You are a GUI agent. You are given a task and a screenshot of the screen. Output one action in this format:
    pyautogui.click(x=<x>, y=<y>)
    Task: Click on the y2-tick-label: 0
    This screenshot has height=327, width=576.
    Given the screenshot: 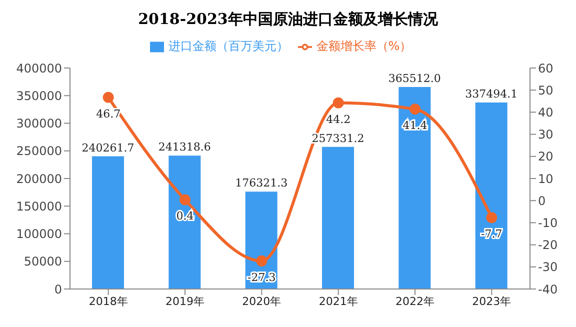 What is the action you would take?
    pyautogui.click(x=542, y=201)
    